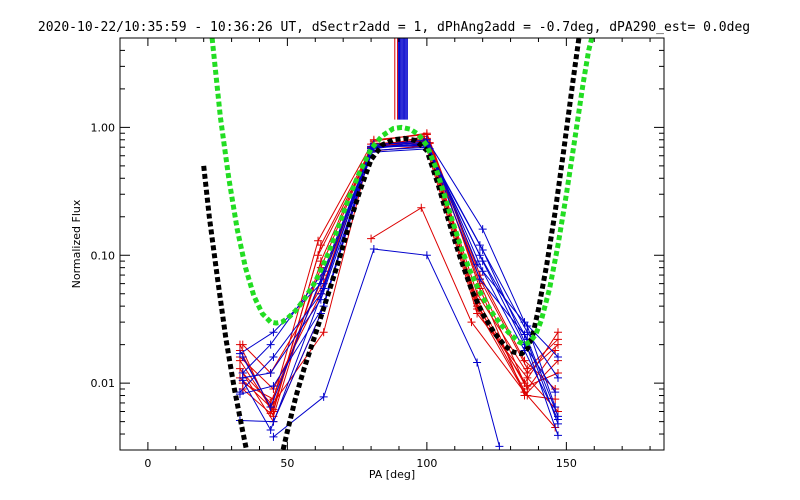  I want to click on series-line-red-dim, so click(447, 300).